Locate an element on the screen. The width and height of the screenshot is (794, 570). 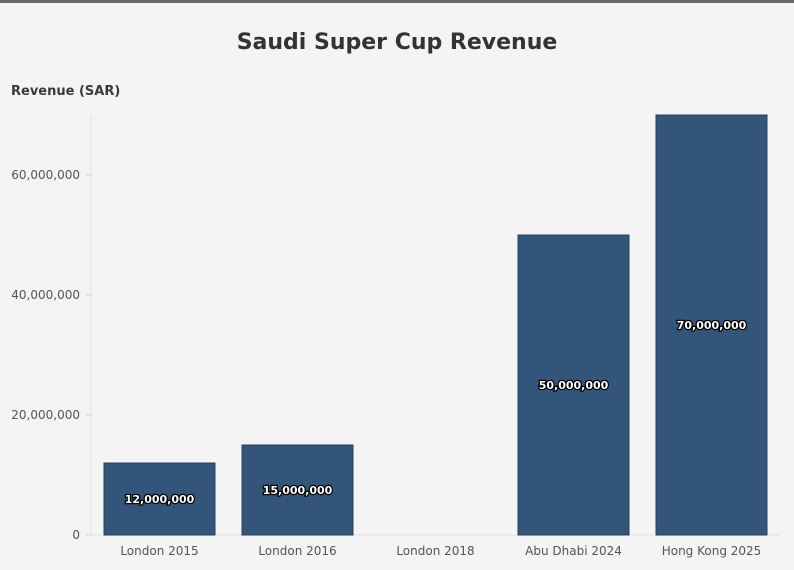
data-label: 50,000,000 is located at coordinates (574, 385).